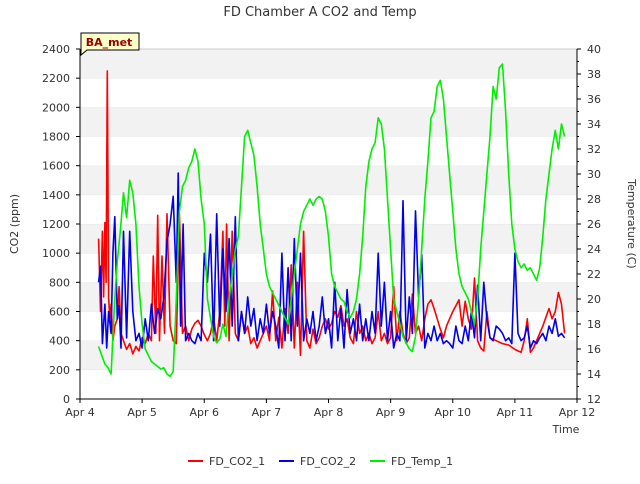 This screenshot has height=484, width=640. I want to click on y-right-tick-label: 12, so click(594, 399).